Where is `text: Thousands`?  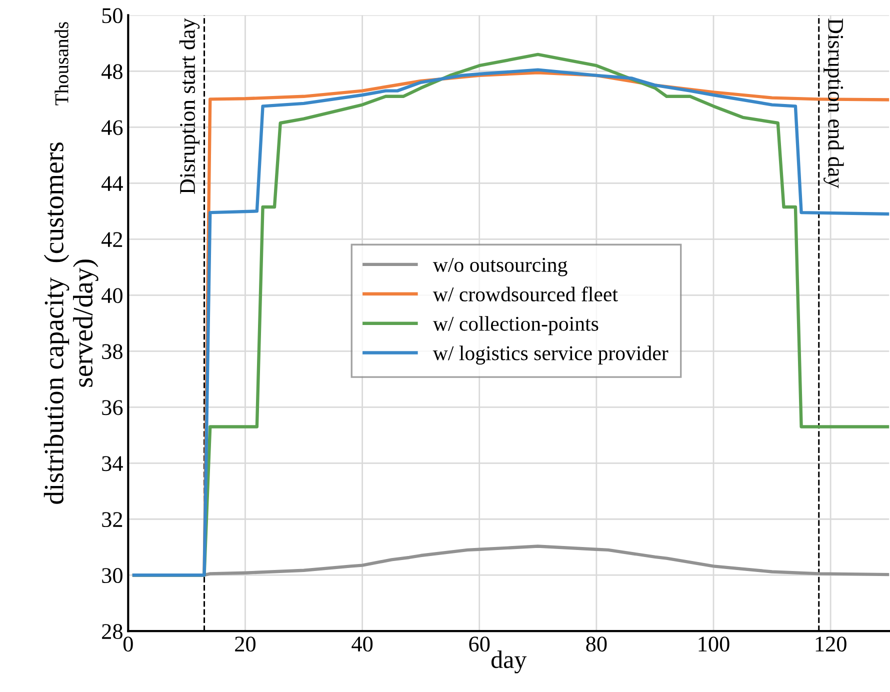
text: Thousands is located at coordinates (61, 64).